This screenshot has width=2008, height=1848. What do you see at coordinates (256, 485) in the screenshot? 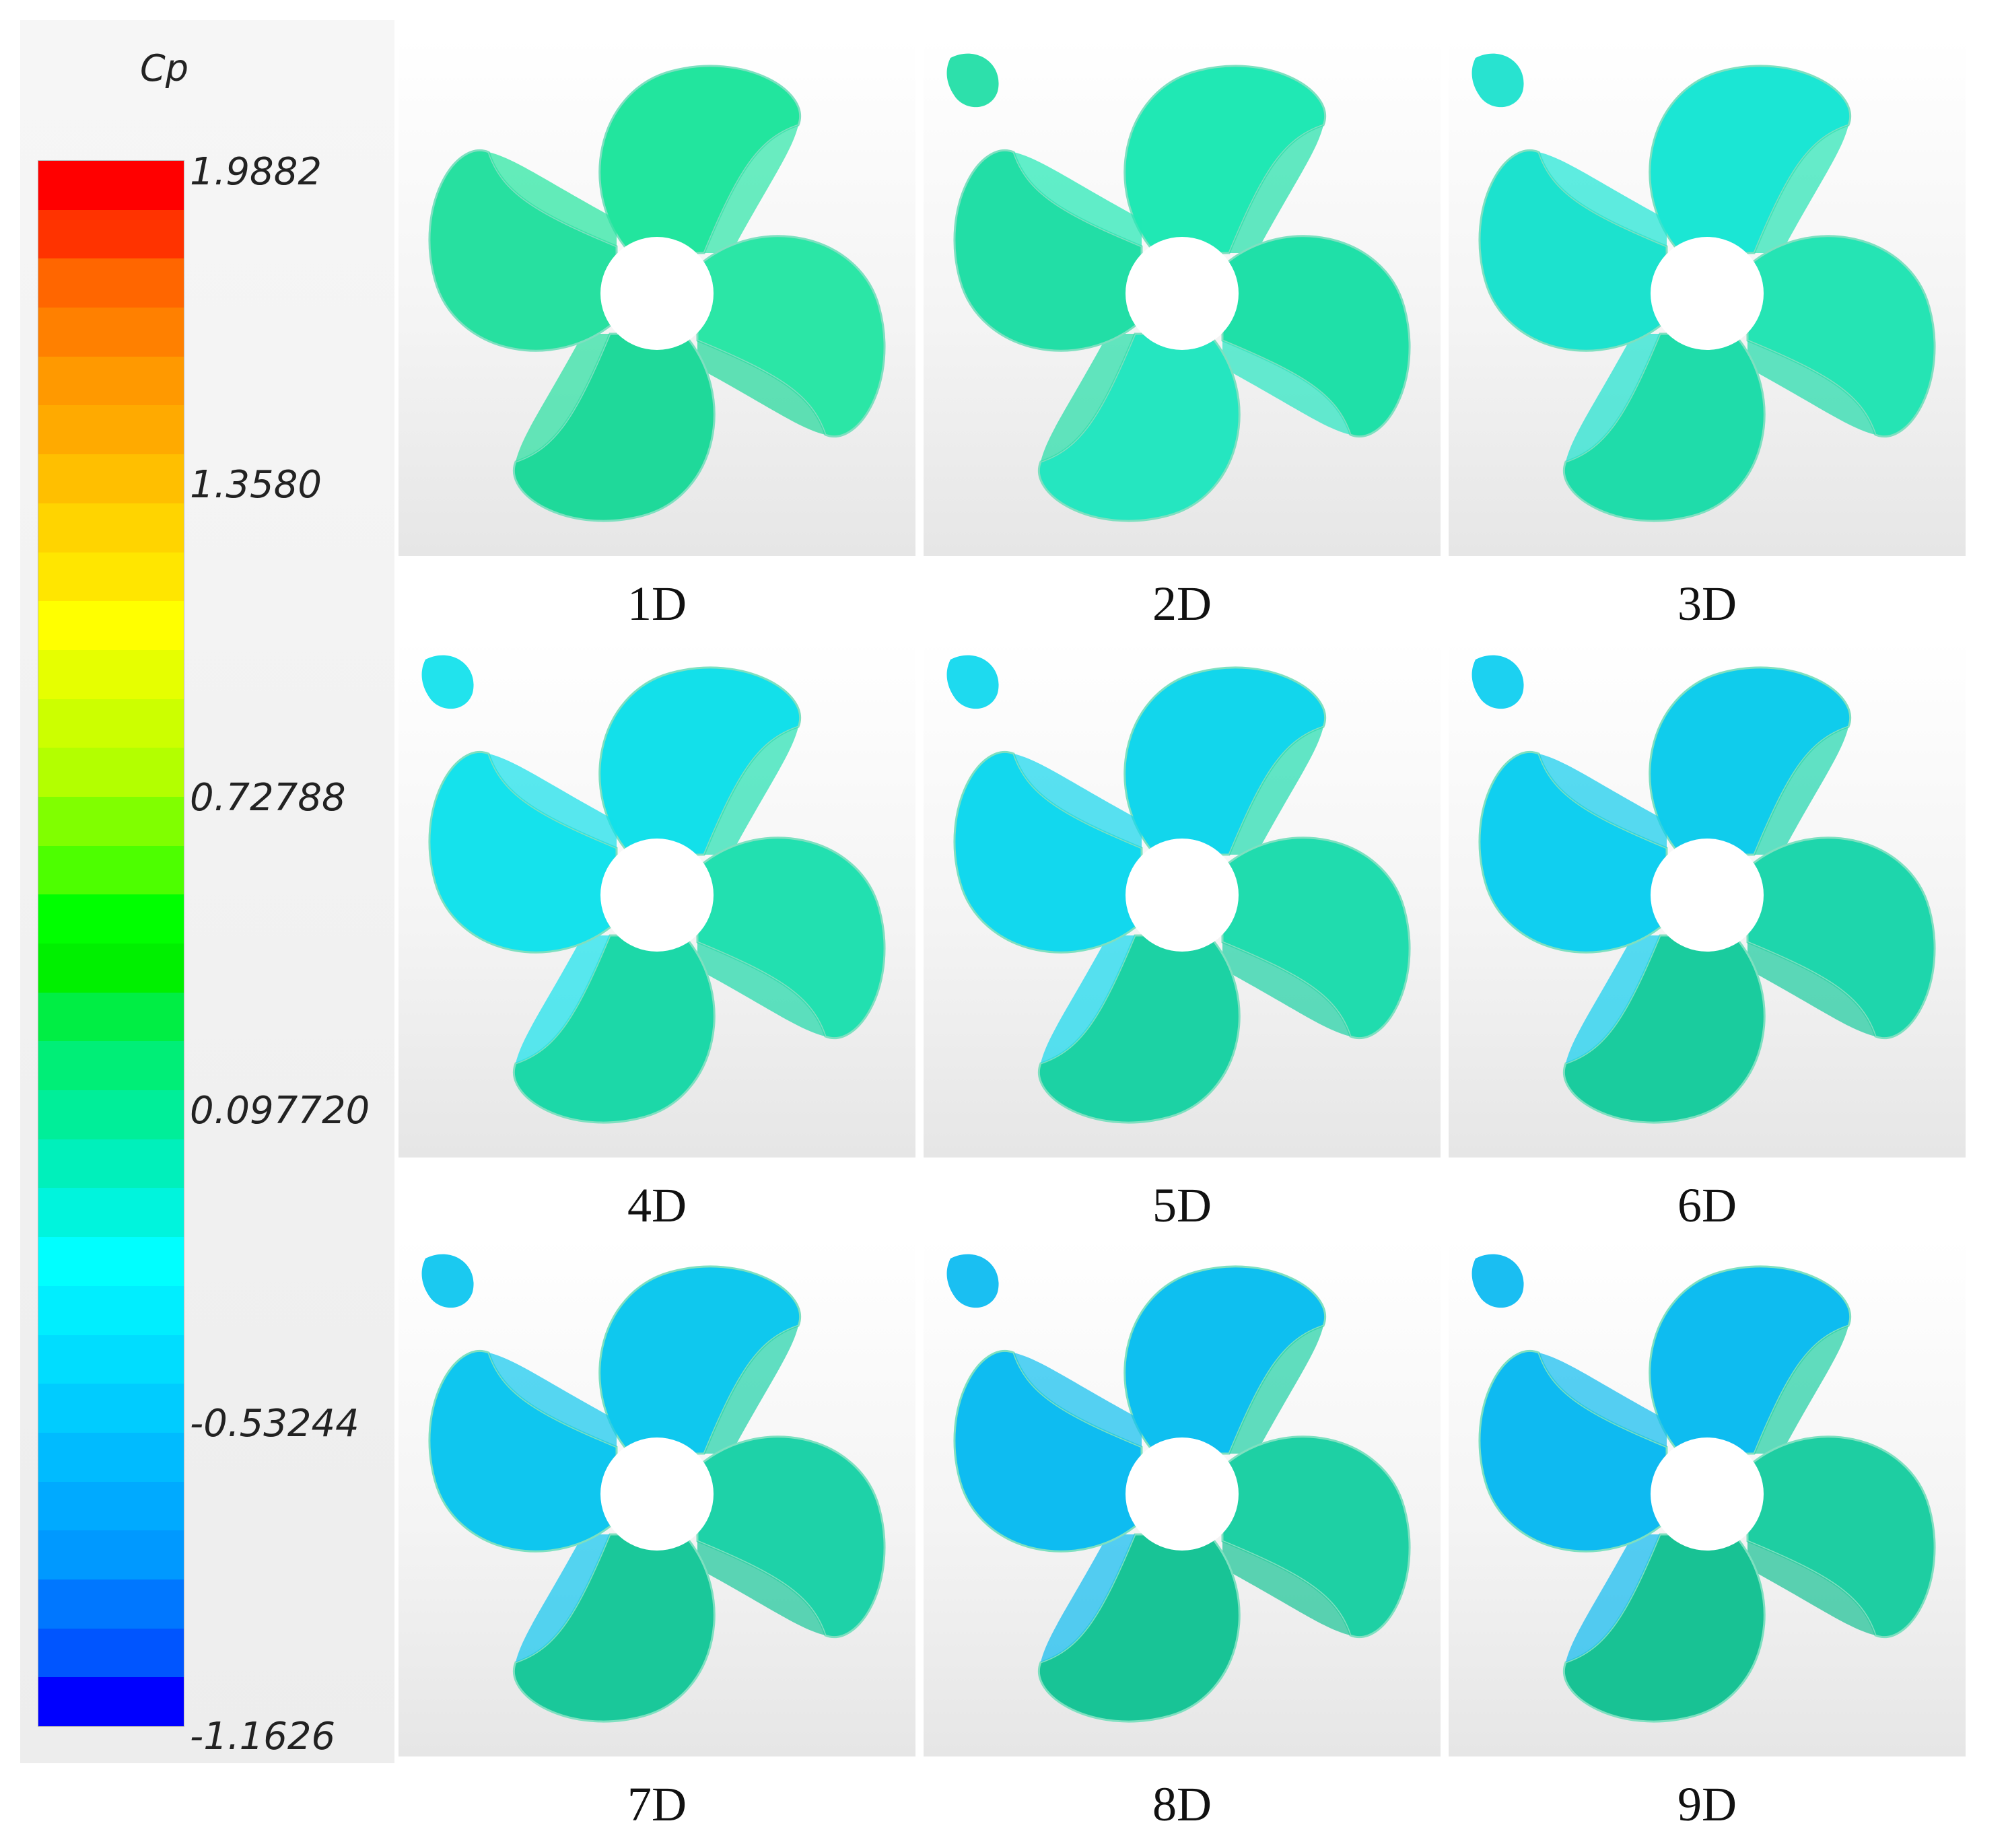
I see `legend-tick-2: 1.3580` at bounding box center [256, 485].